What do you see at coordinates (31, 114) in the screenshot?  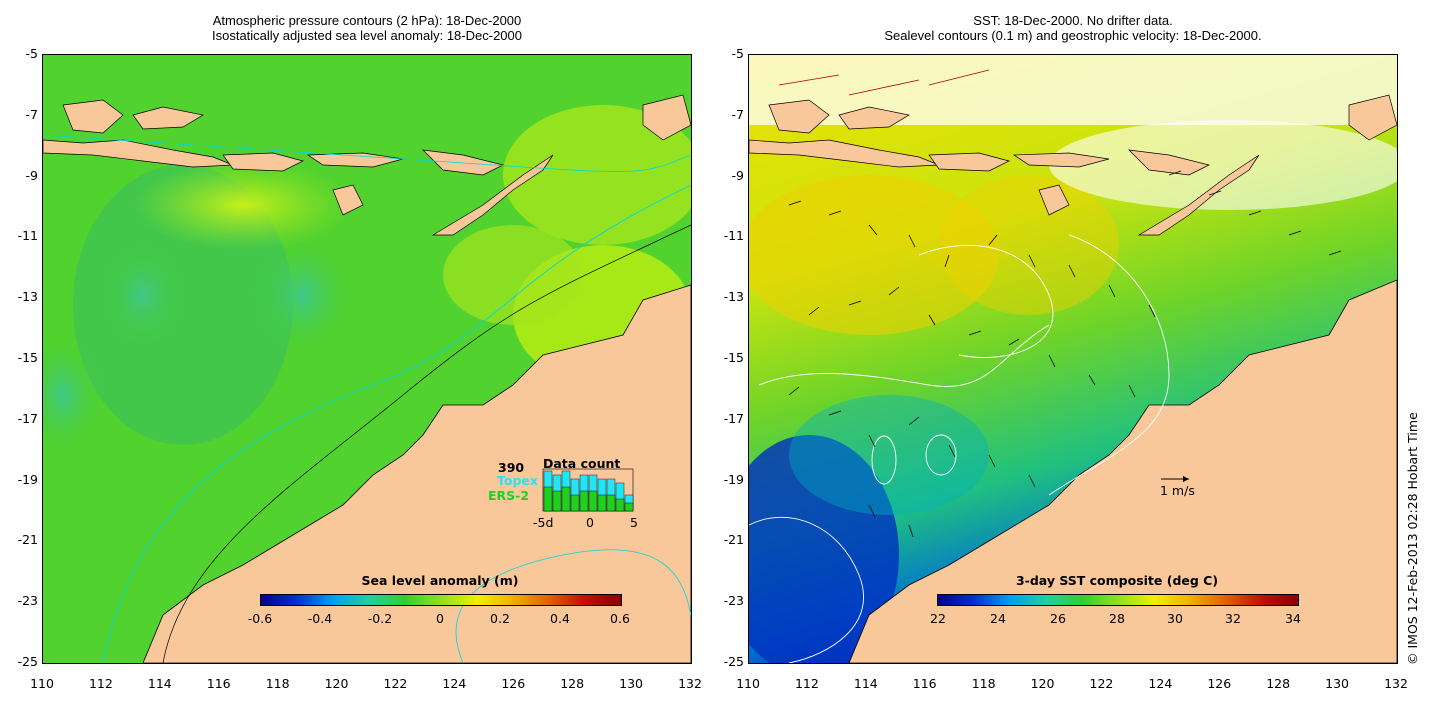 I see `y-axis-tick-left: -7` at bounding box center [31, 114].